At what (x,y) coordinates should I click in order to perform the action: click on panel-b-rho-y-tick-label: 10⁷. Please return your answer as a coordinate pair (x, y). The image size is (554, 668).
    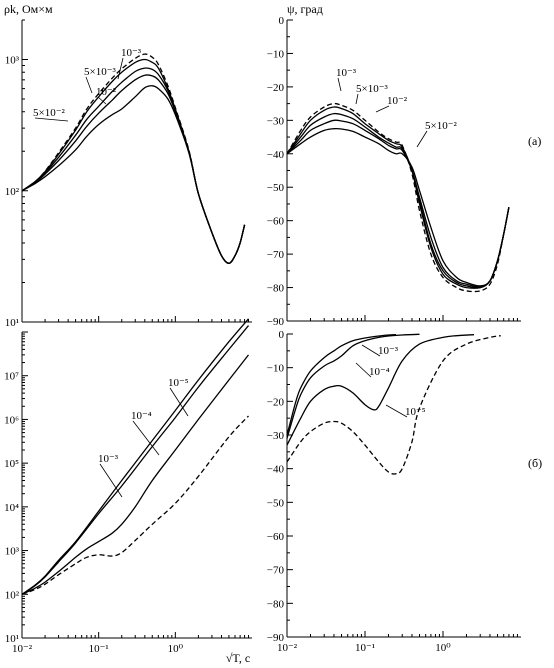
    Looking at the image, I should click on (11, 377).